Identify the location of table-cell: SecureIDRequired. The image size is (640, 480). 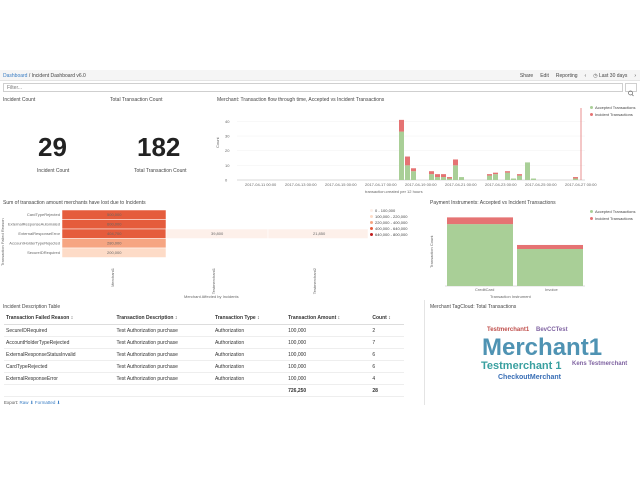
(59, 330).